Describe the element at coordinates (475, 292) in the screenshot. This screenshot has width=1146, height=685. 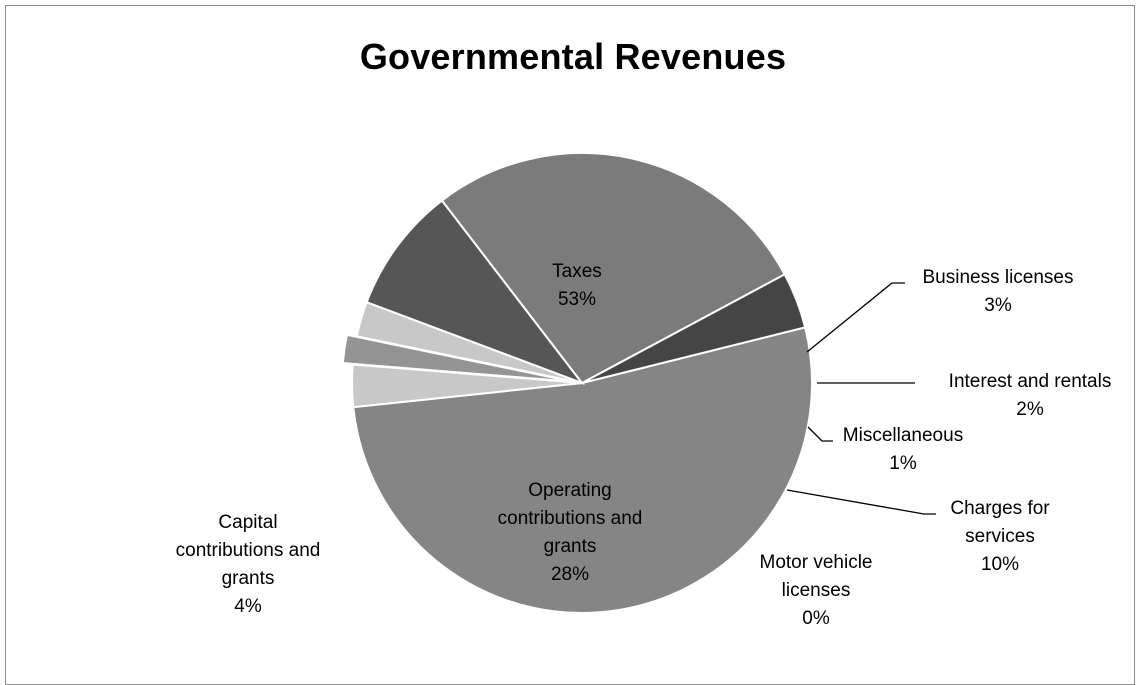
I see `slice-charges-for-services` at that location.